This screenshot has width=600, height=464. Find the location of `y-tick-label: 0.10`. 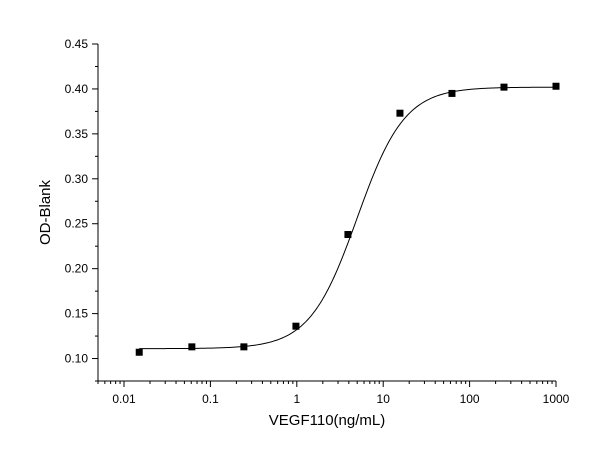

y-tick-label: 0.10 is located at coordinates (77, 359).